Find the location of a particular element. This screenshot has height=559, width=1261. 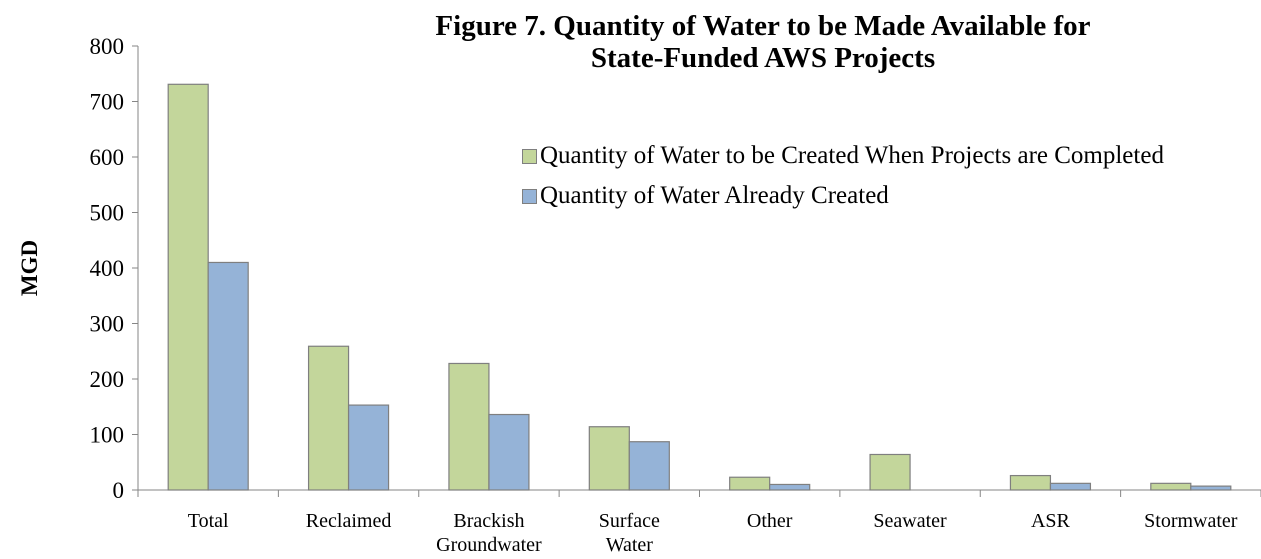

x-tick-label: Brackish Groundwater is located at coordinates (489, 533).